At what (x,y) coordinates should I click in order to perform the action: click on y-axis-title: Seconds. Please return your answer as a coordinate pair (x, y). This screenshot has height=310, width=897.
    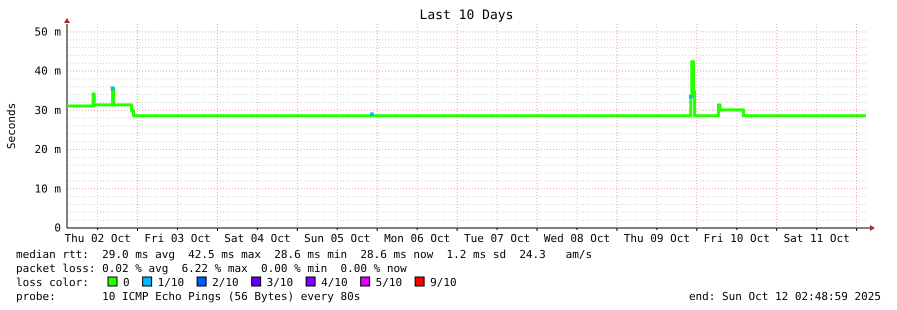
    Looking at the image, I should click on (11, 126).